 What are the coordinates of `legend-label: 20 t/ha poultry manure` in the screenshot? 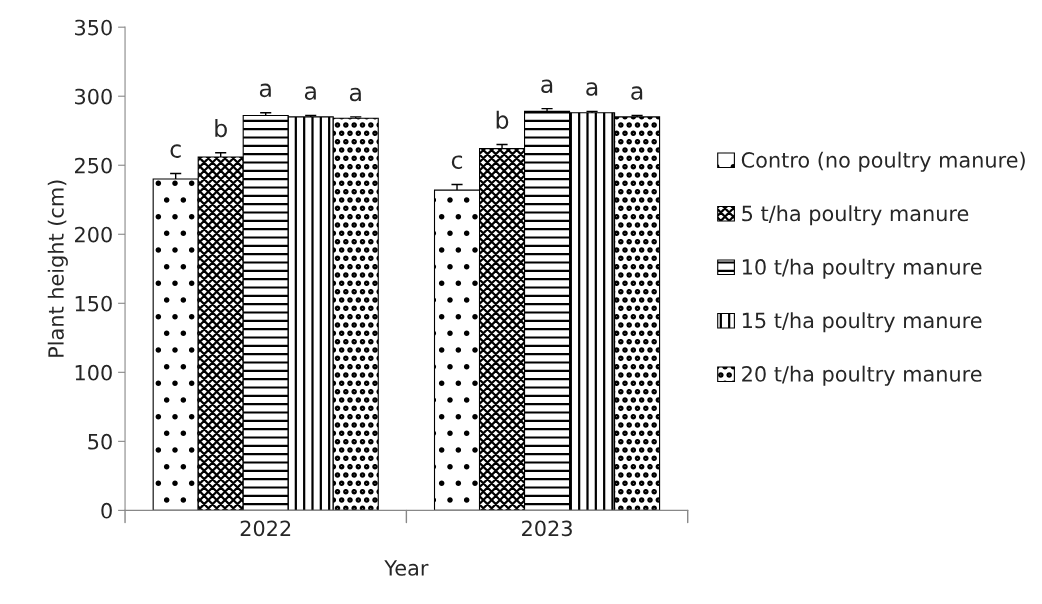 It's located at (862, 375).